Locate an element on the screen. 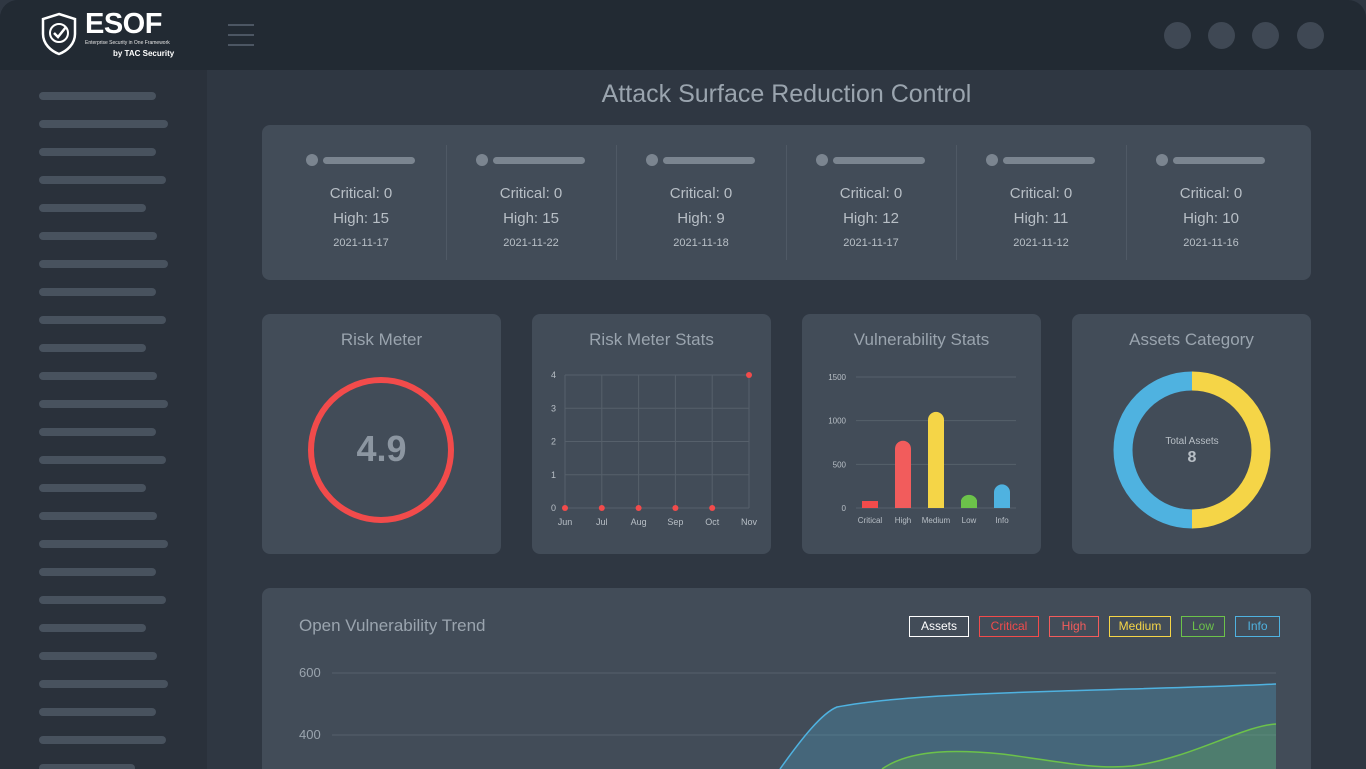 The width and height of the screenshot is (1366, 769). legend-info: Info is located at coordinates (1257, 626).